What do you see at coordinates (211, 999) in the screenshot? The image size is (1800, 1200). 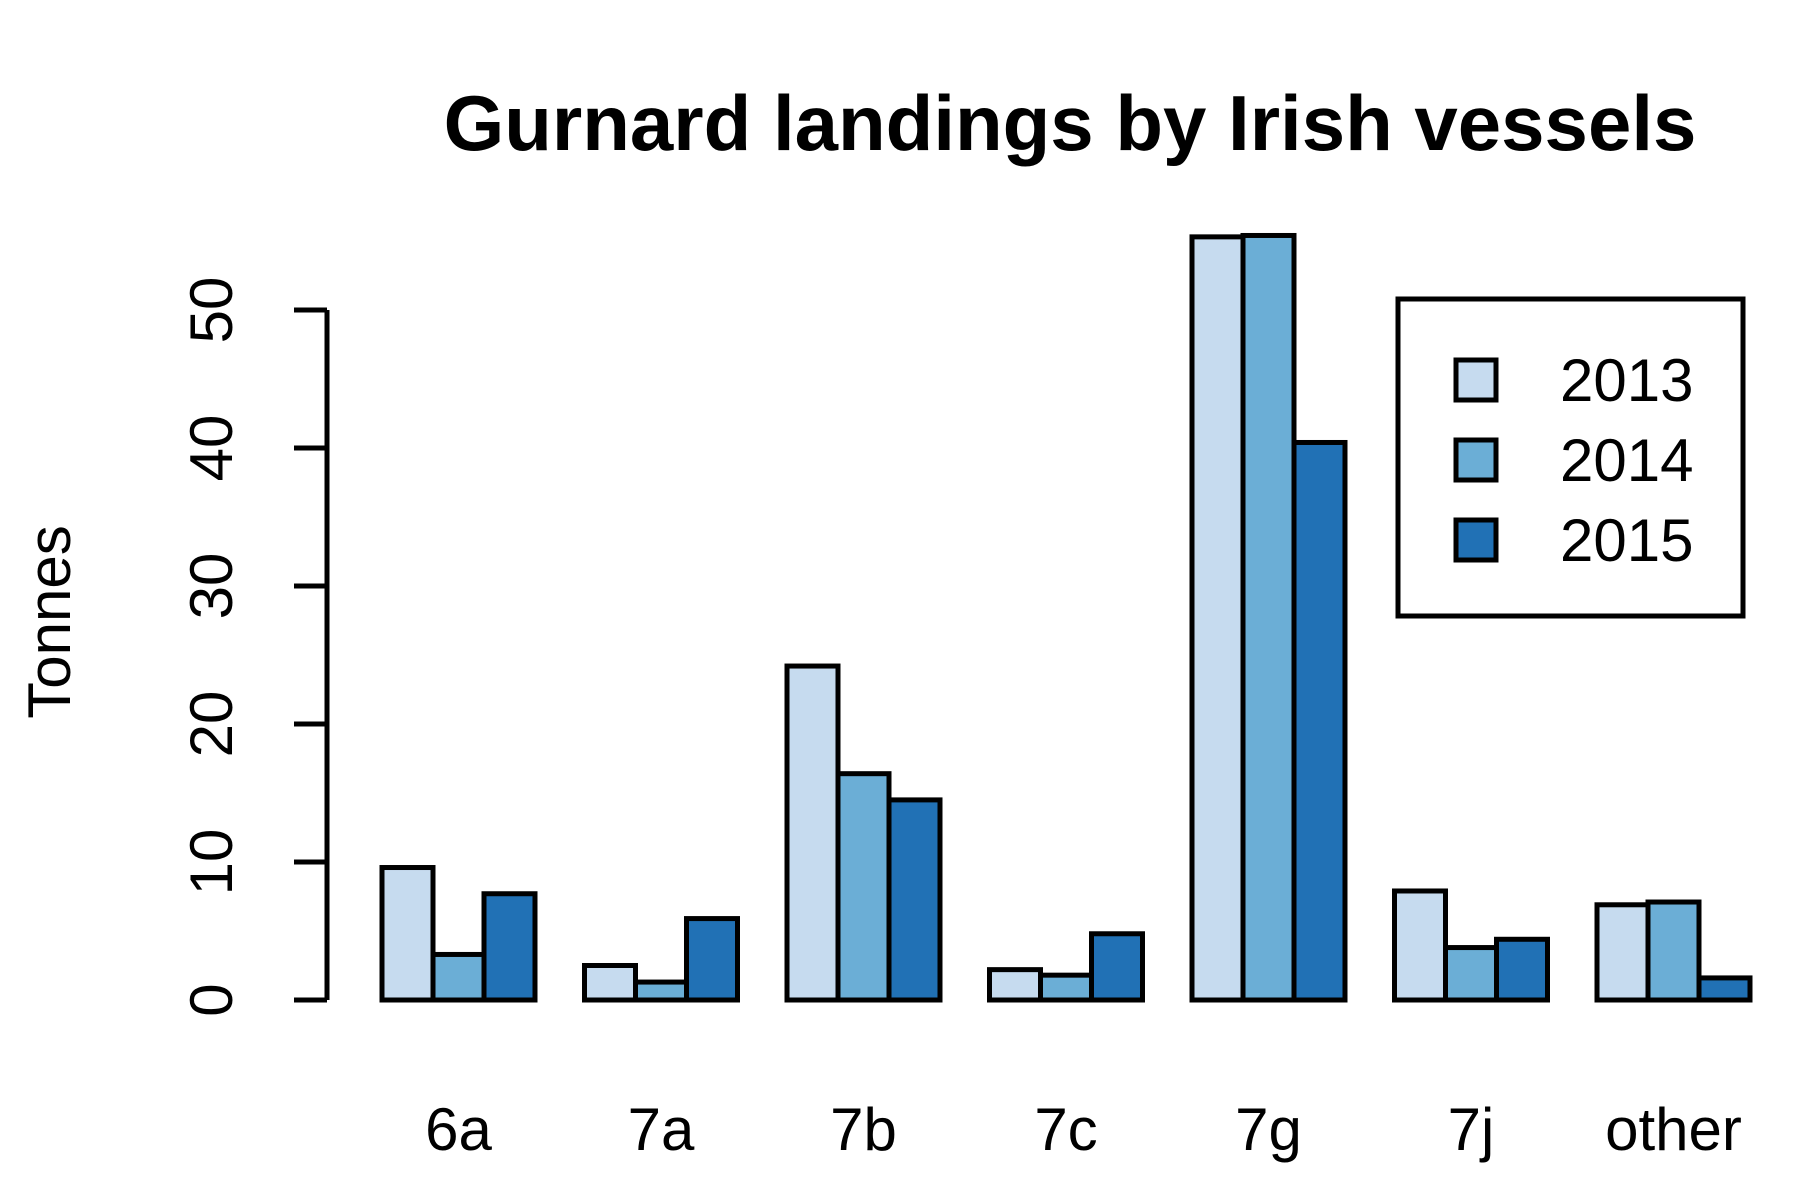 I see `y-tick-label: 0` at bounding box center [211, 999].